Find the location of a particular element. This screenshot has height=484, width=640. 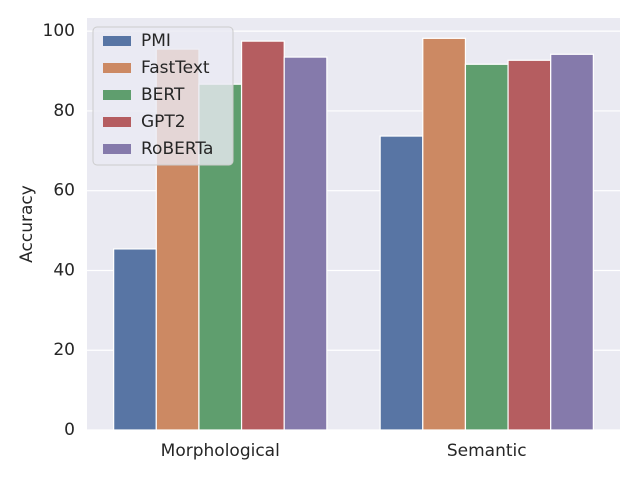

legend-label: PMI is located at coordinates (156, 41).